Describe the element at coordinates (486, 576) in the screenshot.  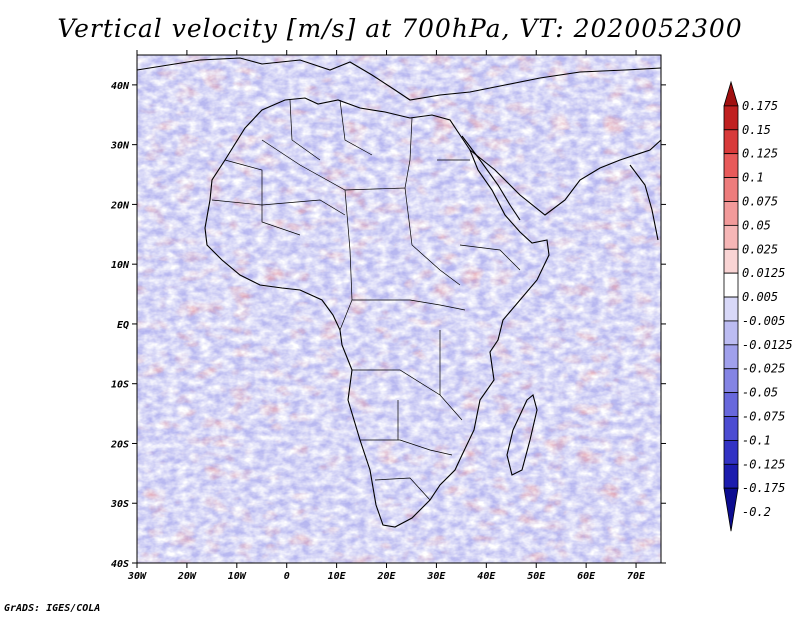
I see `lon-tick-label: 40E` at that location.